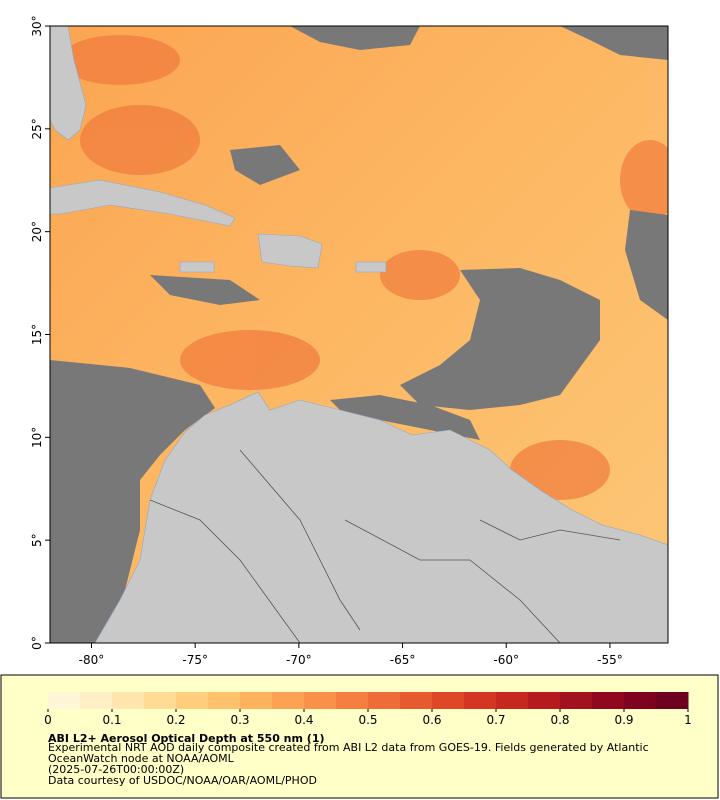 The height and width of the screenshot is (800, 720). I want to click on colorbar-tick-label: 0.3, so click(239, 720).